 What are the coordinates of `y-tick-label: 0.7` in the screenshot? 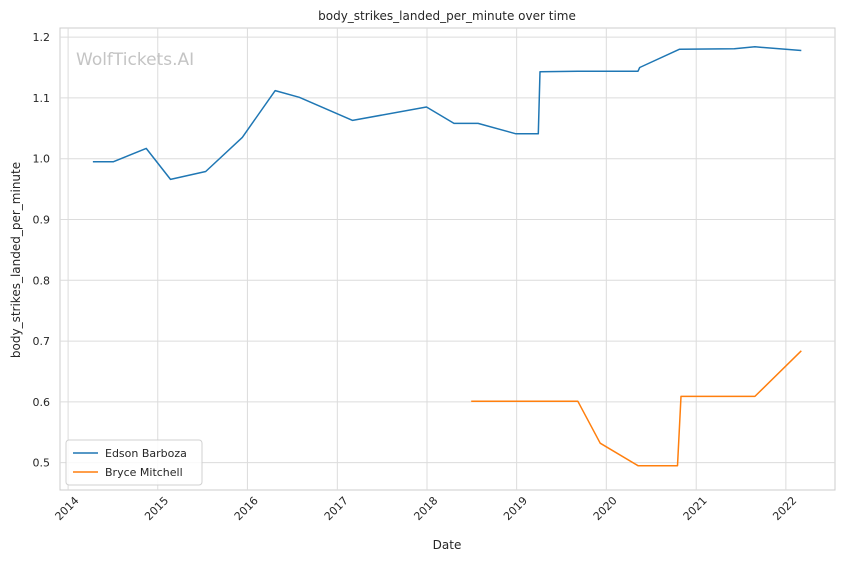 It's located at (42, 341).